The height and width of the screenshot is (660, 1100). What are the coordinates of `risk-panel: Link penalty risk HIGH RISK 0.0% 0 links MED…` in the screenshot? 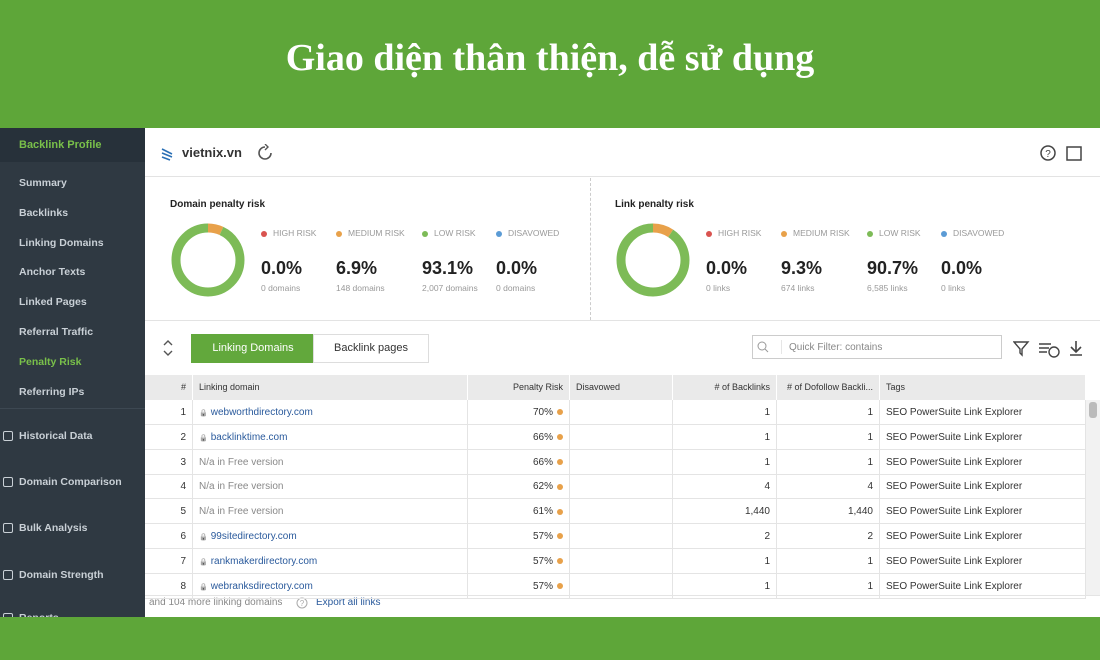 It's located at (812, 249).